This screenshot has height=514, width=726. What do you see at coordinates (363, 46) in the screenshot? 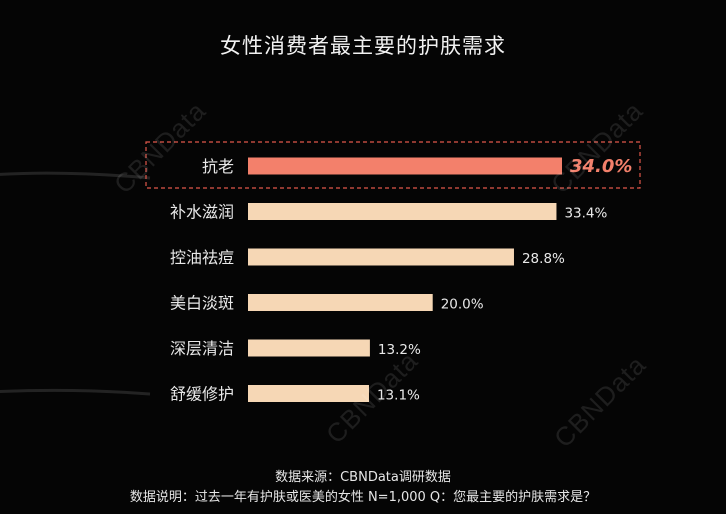
I see `chart-title: 女性消费者最主要的护肤需求` at bounding box center [363, 46].